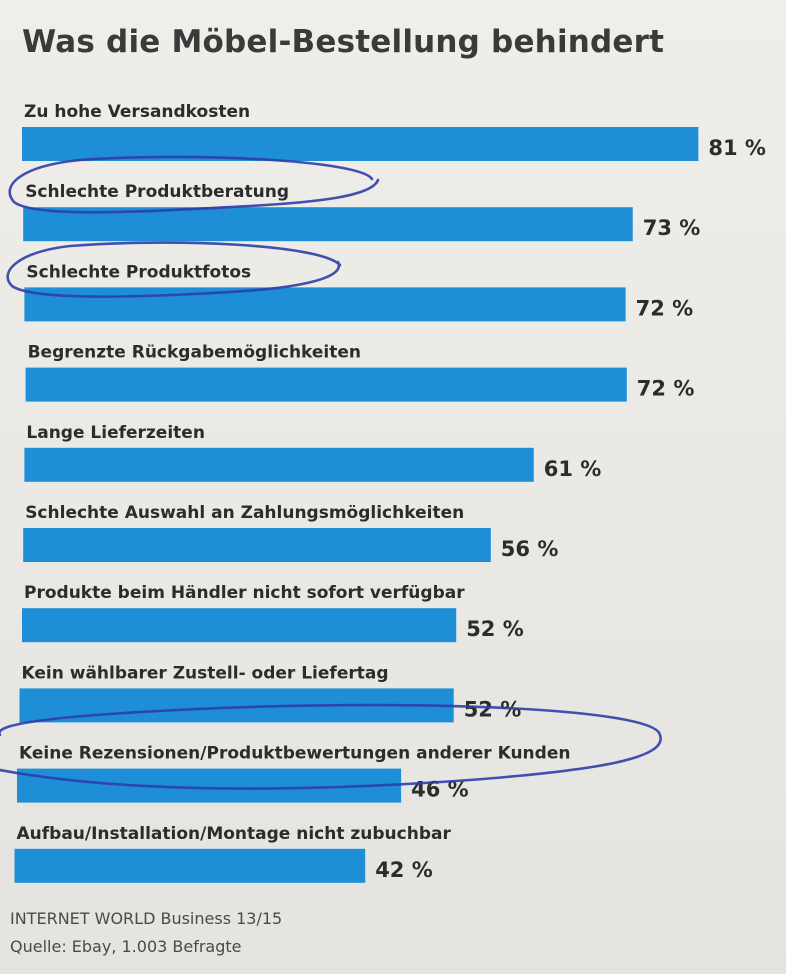 This screenshot has height=974, width=786. I want to click on value-label: 73 %, so click(672, 228).